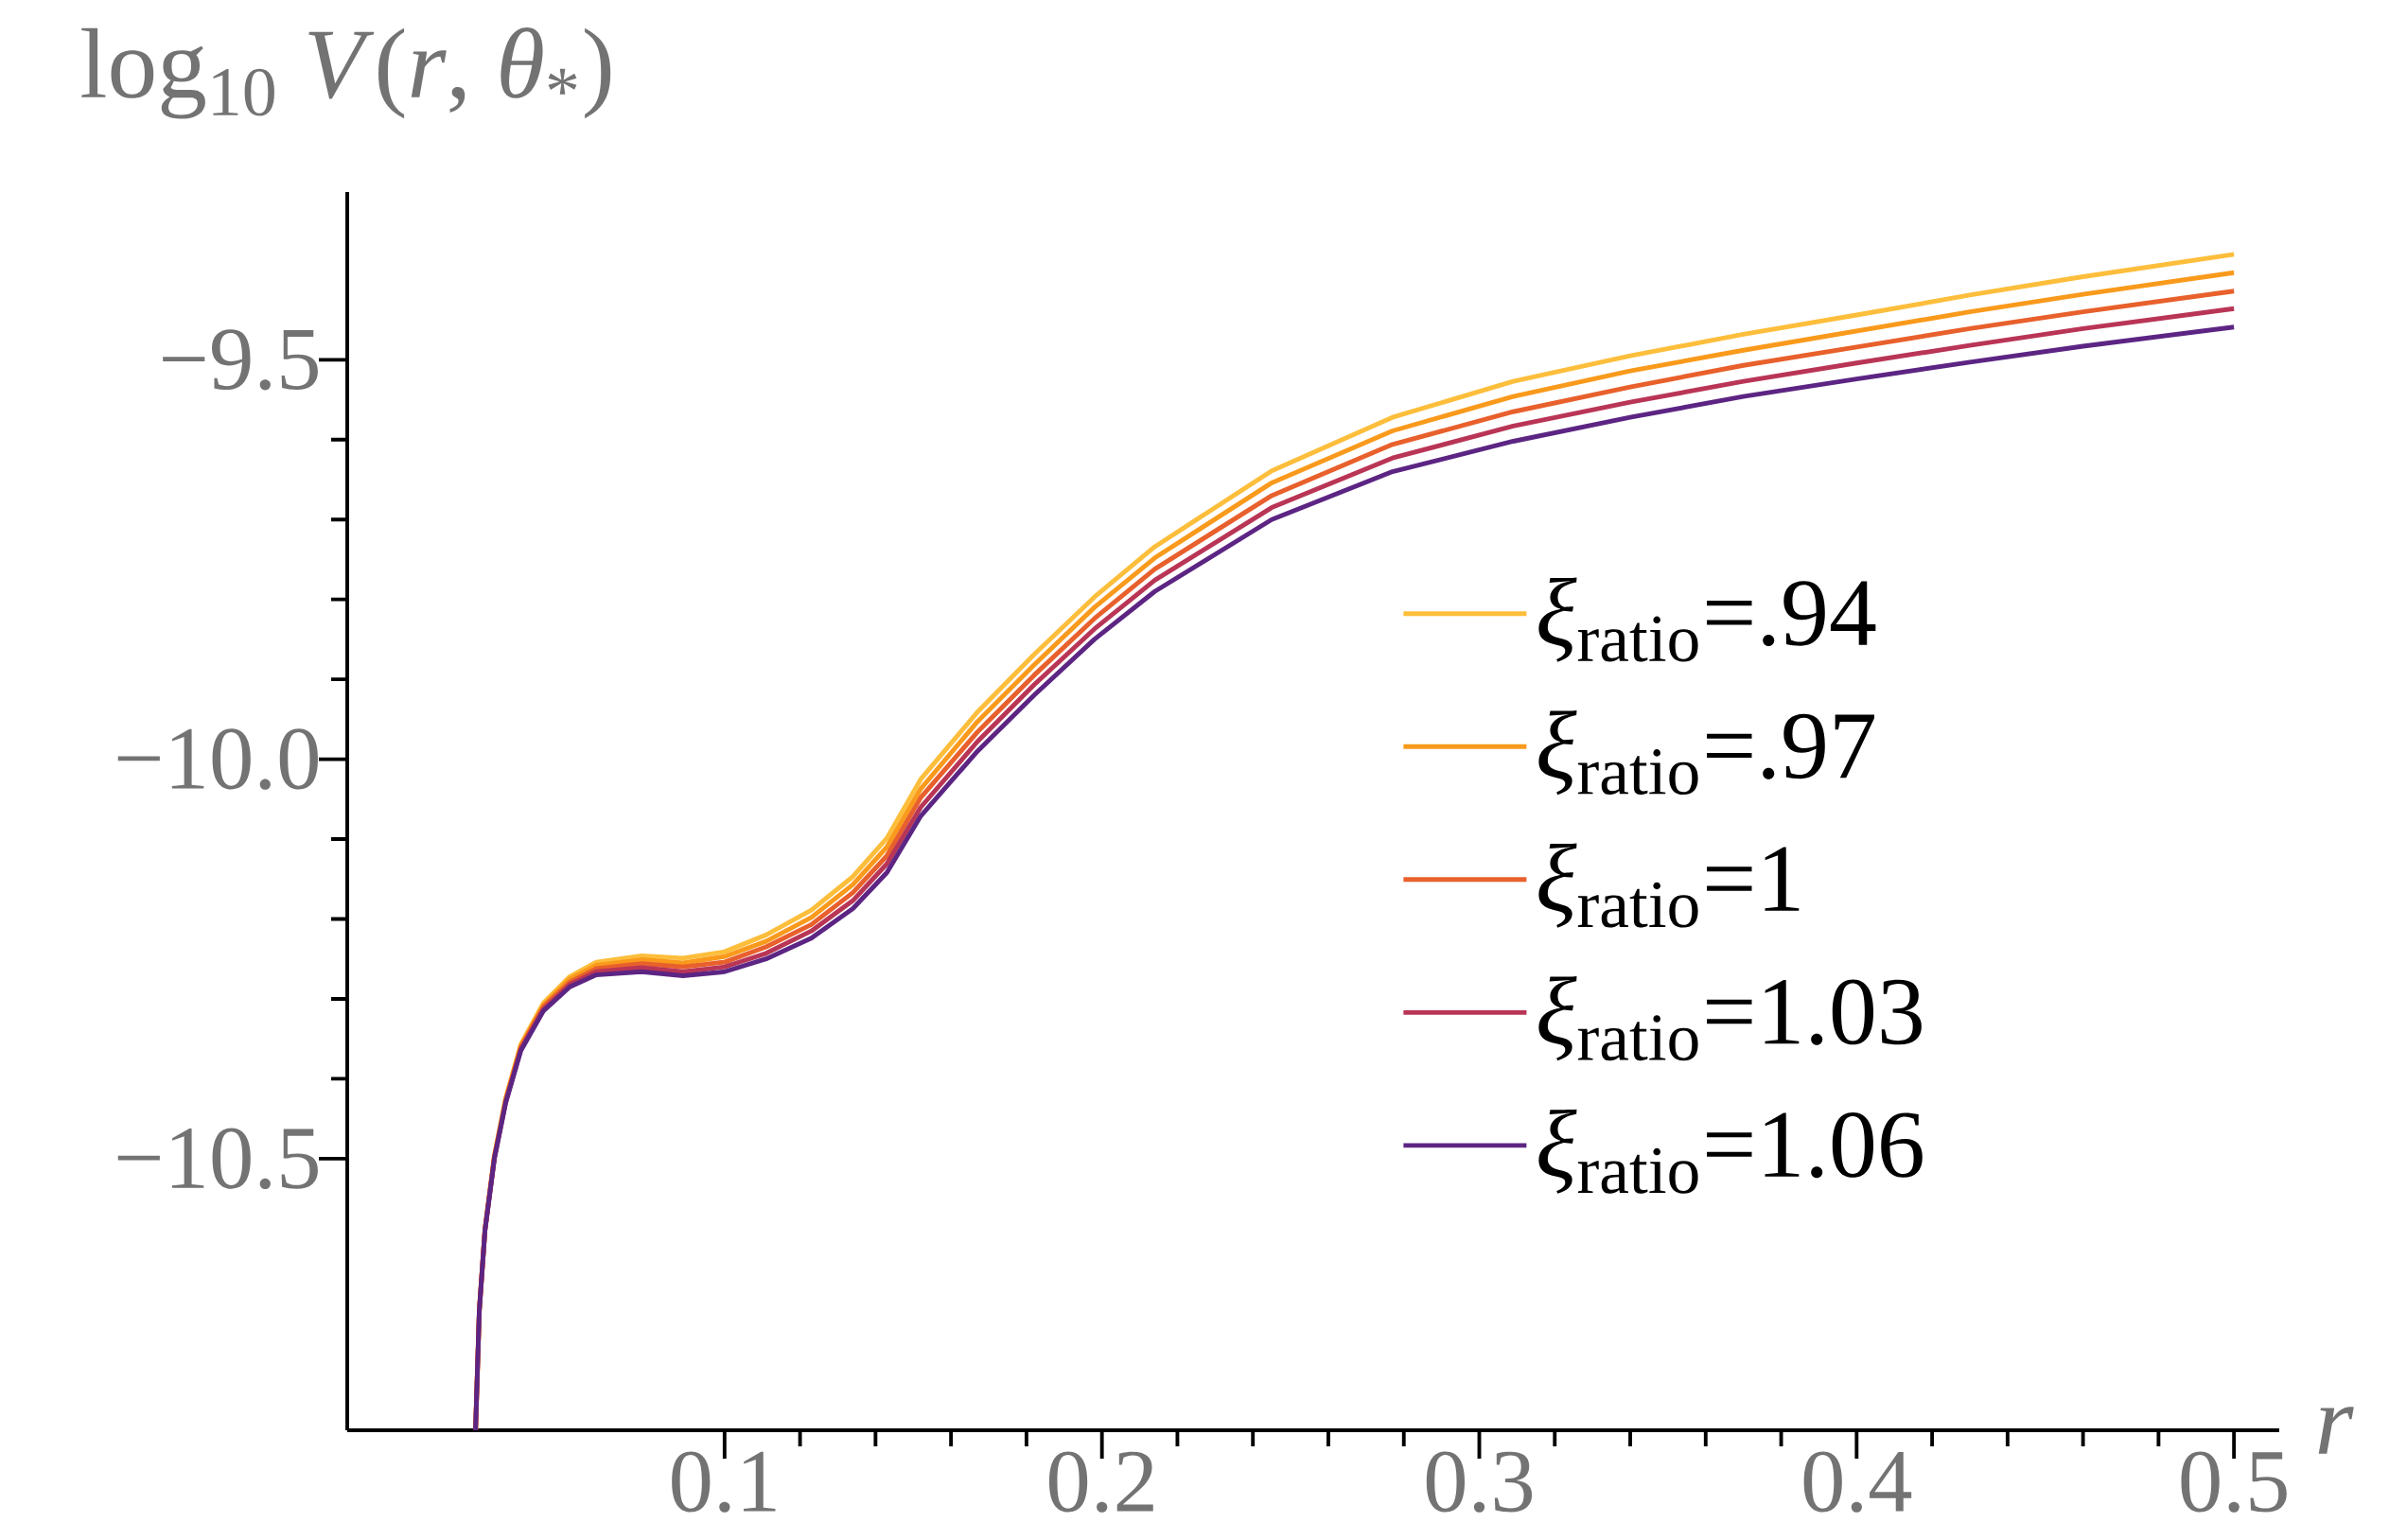 The height and width of the screenshot is (1540, 2389). Describe the element at coordinates (346, 73) in the screenshot. I see `text: log$_{10}$ V(r, θ$_{*}$)` at that location.